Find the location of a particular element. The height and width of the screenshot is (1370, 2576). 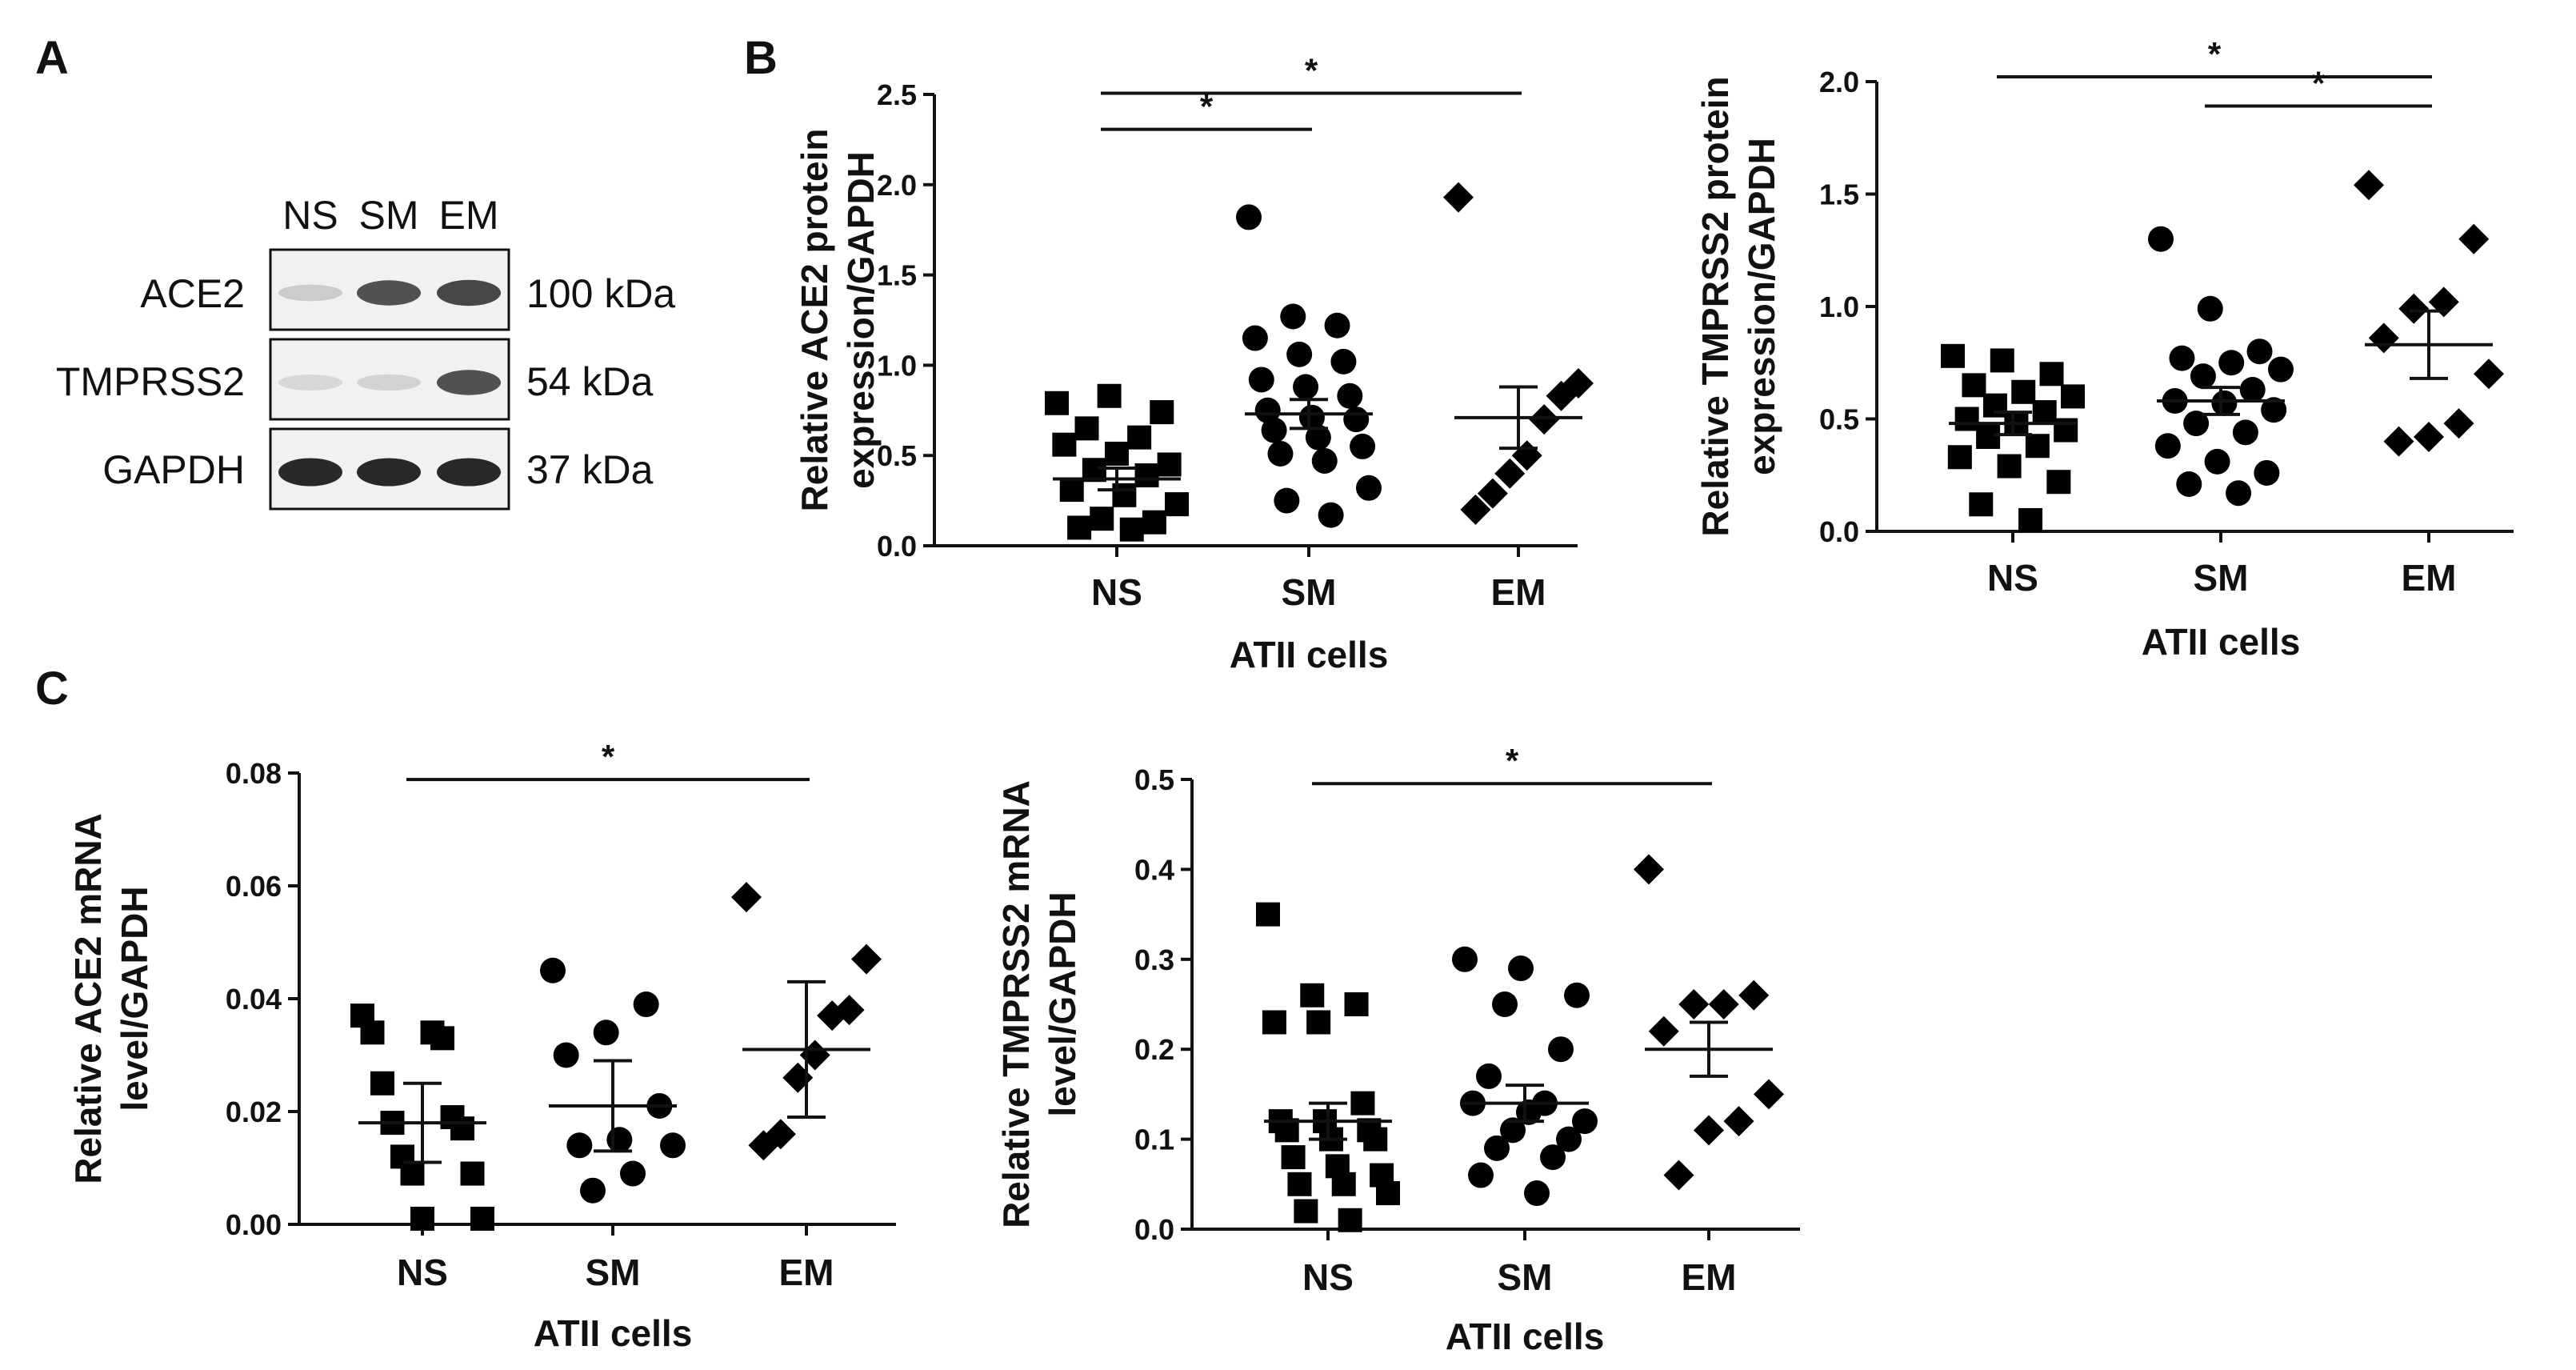

wb-band-gapdh-em is located at coordinates (469, 473).